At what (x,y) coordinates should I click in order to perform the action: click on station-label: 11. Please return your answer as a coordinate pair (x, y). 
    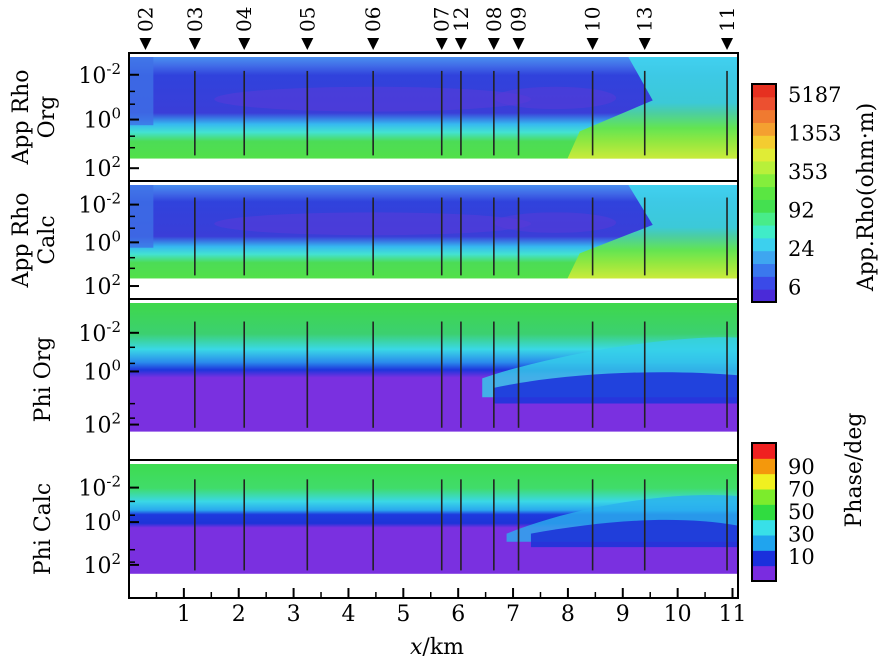
    Looking at the image, I should click on (727, 19).